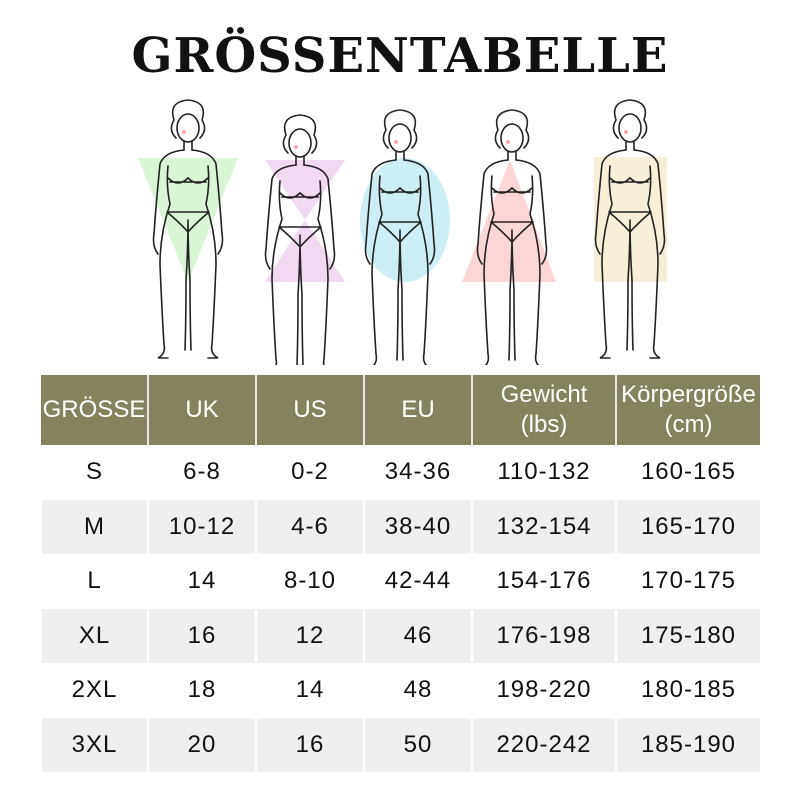 The image size is (800, 800). What do you see at coordinates (543, 472) in the screenshot?
I see `cell-weight: 110-132` at bounding box center [543, 472].